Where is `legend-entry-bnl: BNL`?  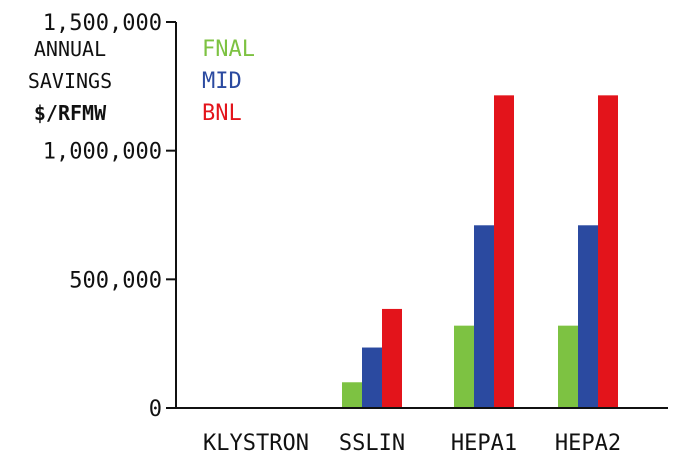 legend-entry-bnl: BNL is located at coordinates (222, 113).